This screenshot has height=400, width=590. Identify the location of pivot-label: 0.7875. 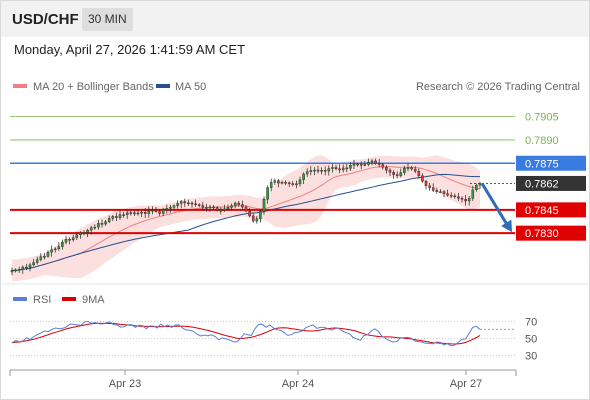
(542, 164).